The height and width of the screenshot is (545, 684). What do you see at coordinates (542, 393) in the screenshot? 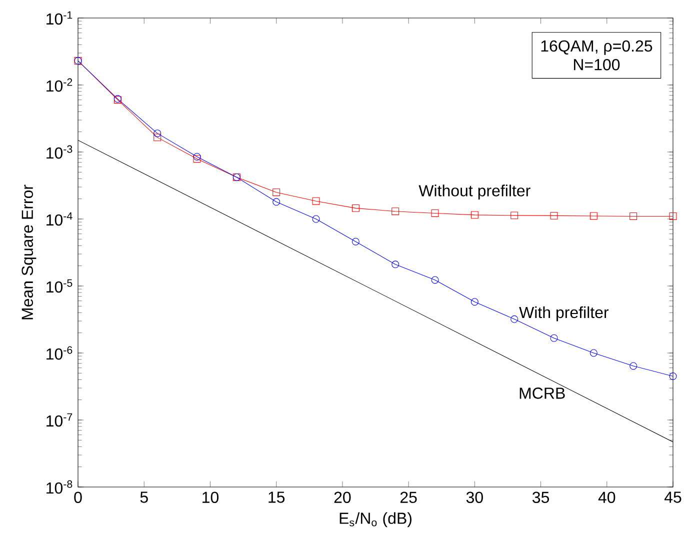
I see `series-label: MCRB` at bounding box center [542, 393].